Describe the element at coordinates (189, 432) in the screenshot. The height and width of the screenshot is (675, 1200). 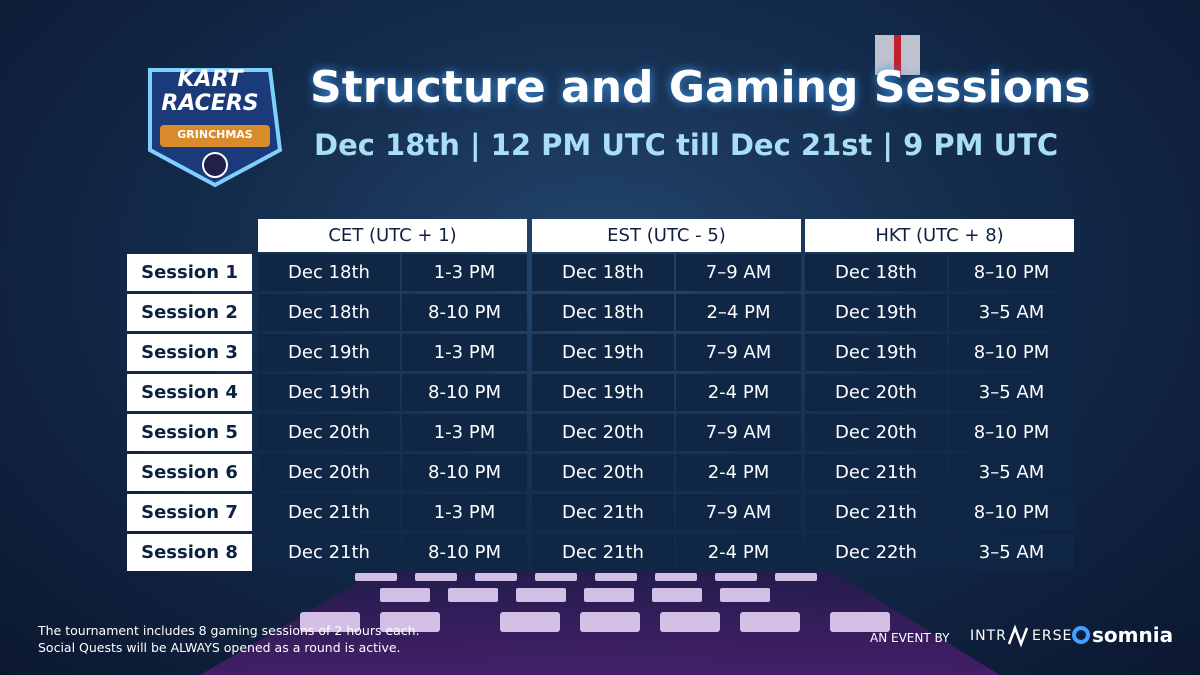
I see `session-label: Session 5` at that location.